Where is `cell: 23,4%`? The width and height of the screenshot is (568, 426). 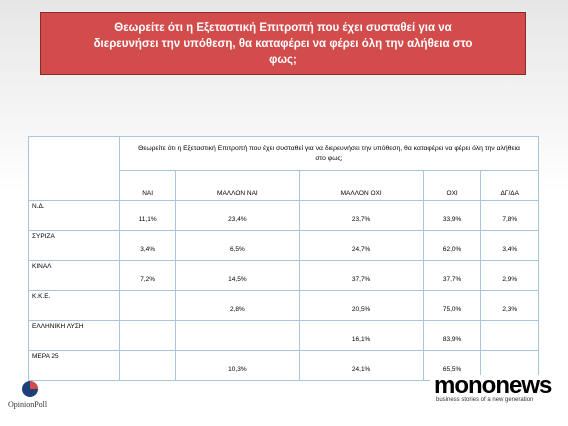 cell: 23,4% is located at coordinates (237, 215).